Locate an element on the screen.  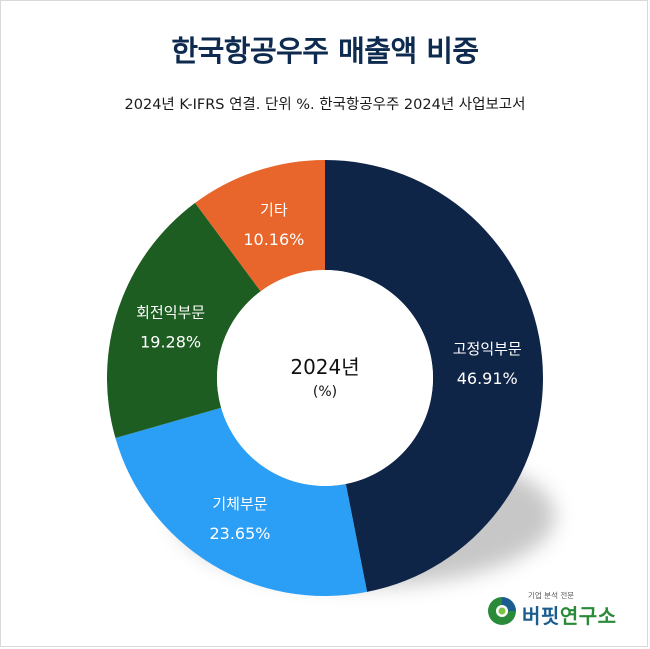
slice-label-2: 기체부문 is located at coordinates (239, 504).